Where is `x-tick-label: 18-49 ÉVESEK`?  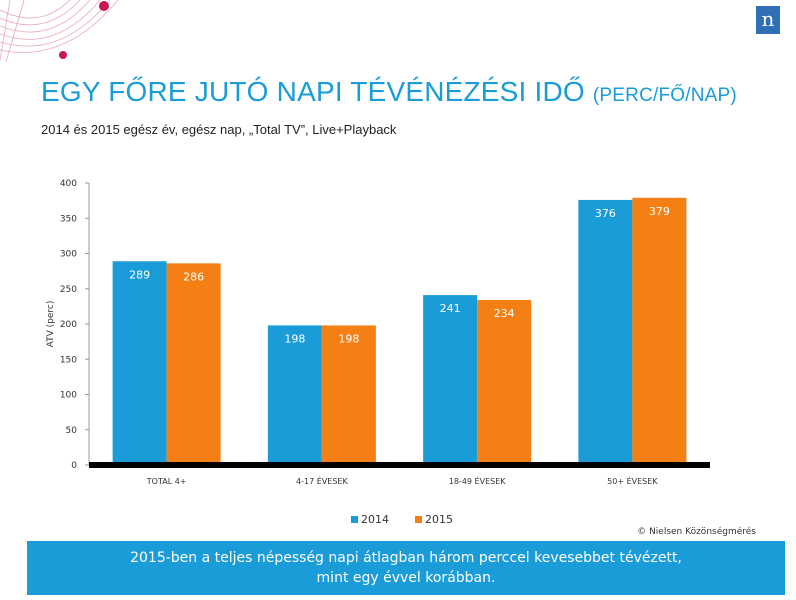
x-tick-label: 18-49 ÉVESEK is located at coordinates (478, 480).